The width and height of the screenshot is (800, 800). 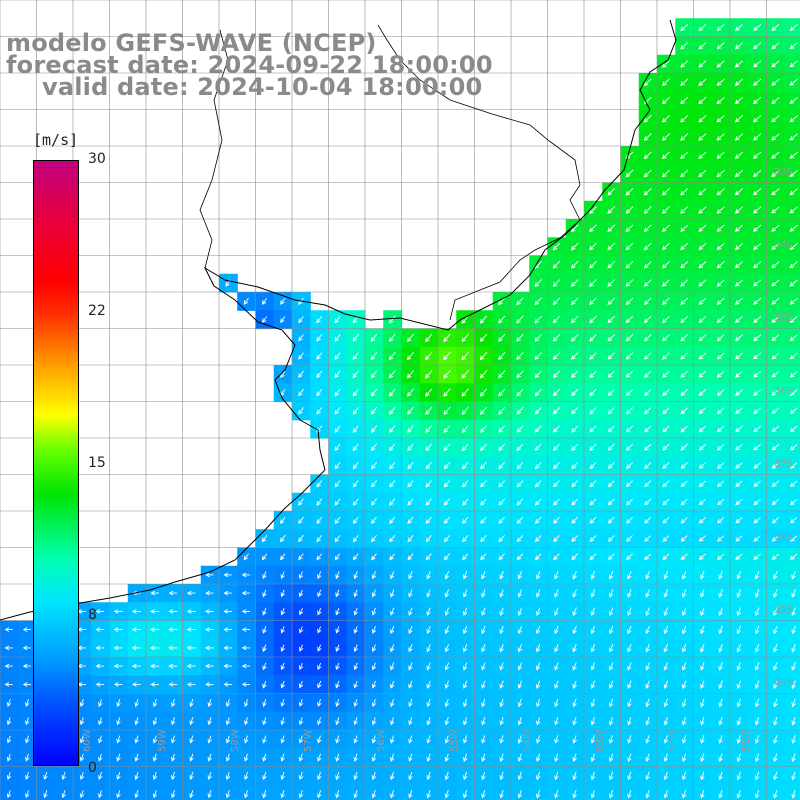 I want to click on lon-label-58w: 58W, so click(x=235, y=740).